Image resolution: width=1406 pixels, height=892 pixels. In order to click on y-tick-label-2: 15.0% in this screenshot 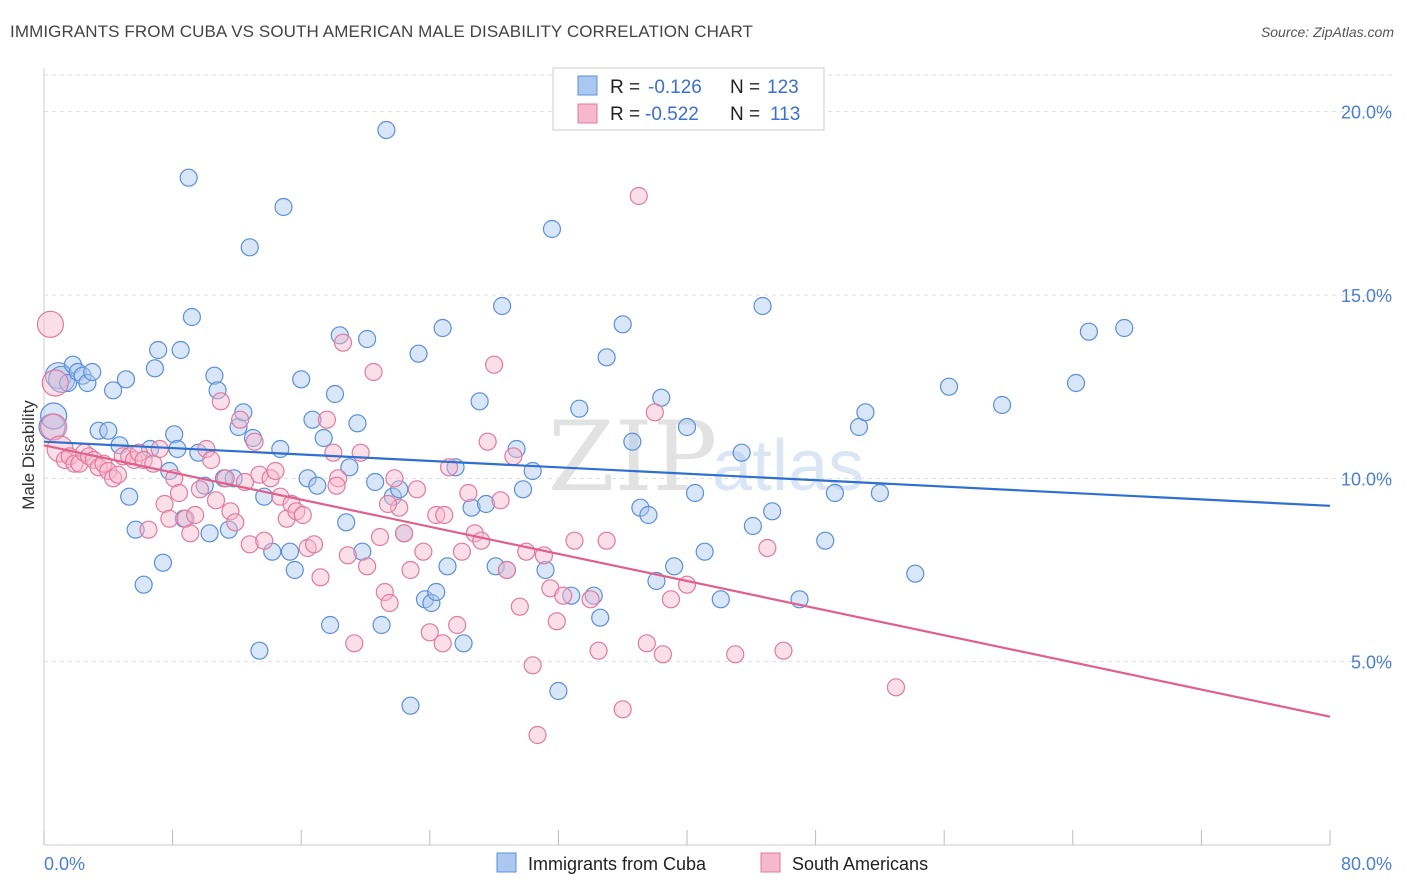, I will do `click(1366, 296)`.